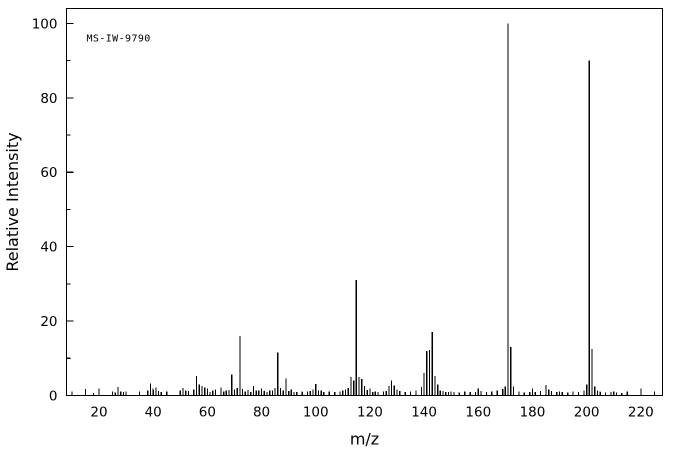 The height and width of the screenshot is (455, 676). What do you see at coordinates (641, 413) in the screenshot?
I see `x-axis-tick-label: 220` at bounding box center [641, 413].